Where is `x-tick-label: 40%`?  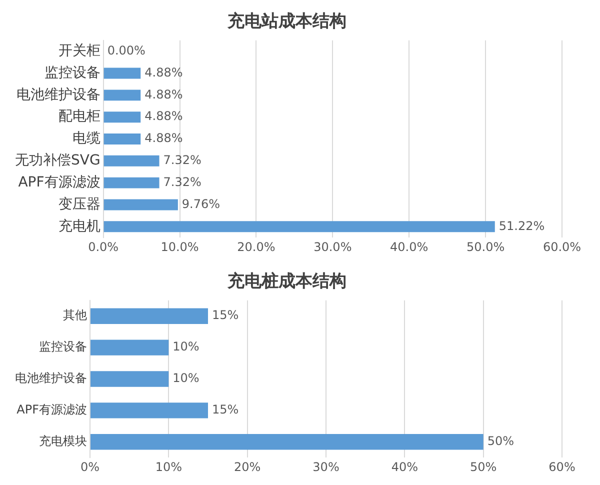 x-tick-label: 40% is located at coordinates (404, 467).